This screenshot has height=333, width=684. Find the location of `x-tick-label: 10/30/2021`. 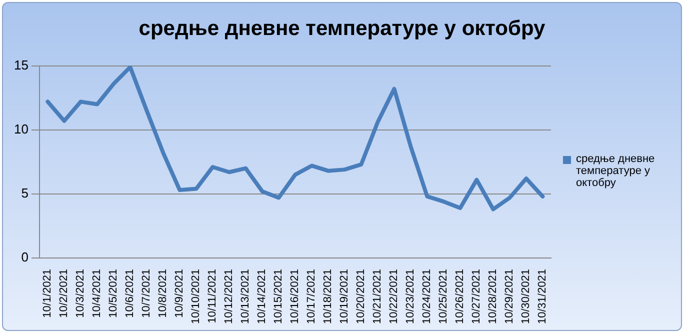

x-tick-label: 10/30/2021 is located at coordinates (526, 296).